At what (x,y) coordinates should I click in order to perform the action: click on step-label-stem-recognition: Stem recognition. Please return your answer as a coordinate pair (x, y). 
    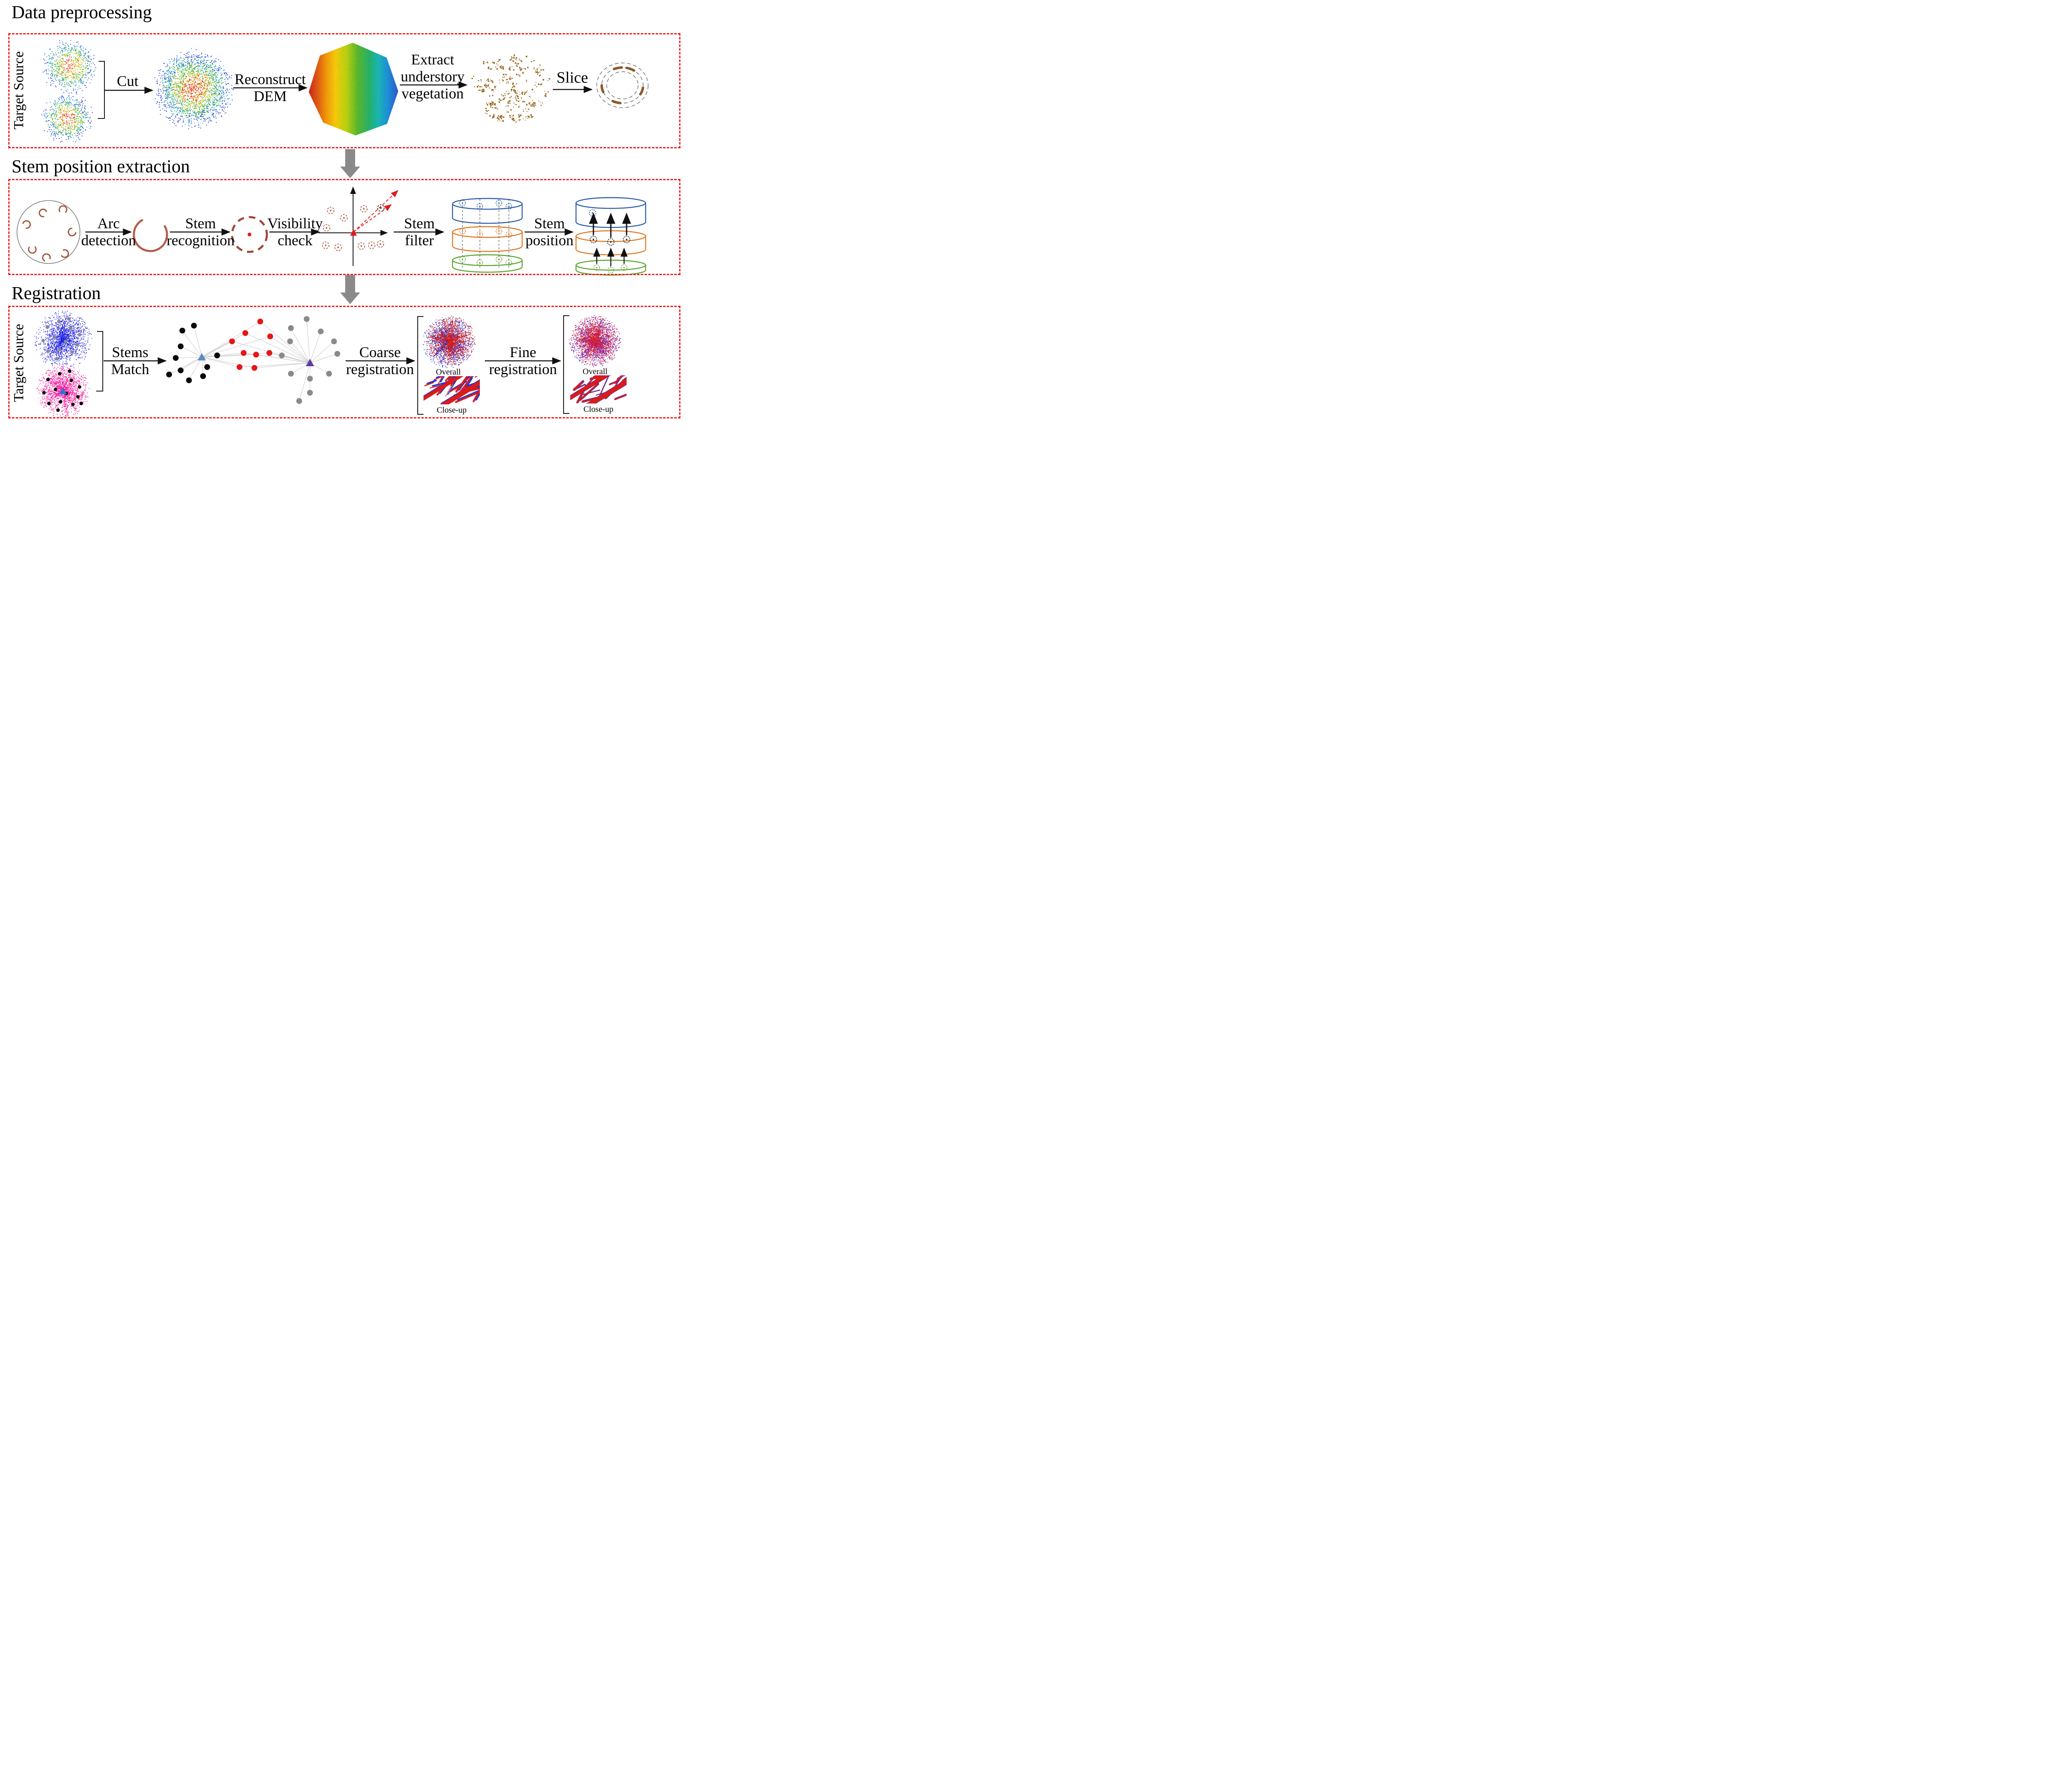
    Looking at the image, I should click on (201, 232).